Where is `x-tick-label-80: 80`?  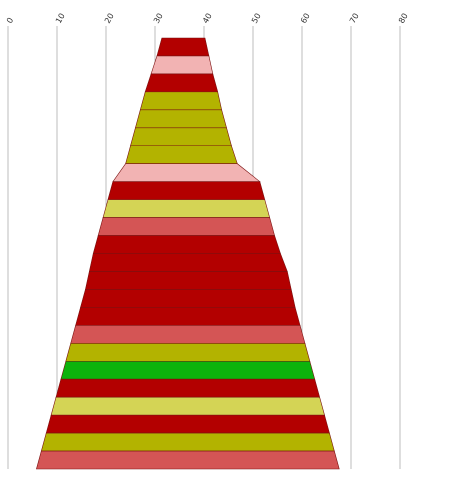
x-tick-label-80: 80 is located at coordinates (403, 18).